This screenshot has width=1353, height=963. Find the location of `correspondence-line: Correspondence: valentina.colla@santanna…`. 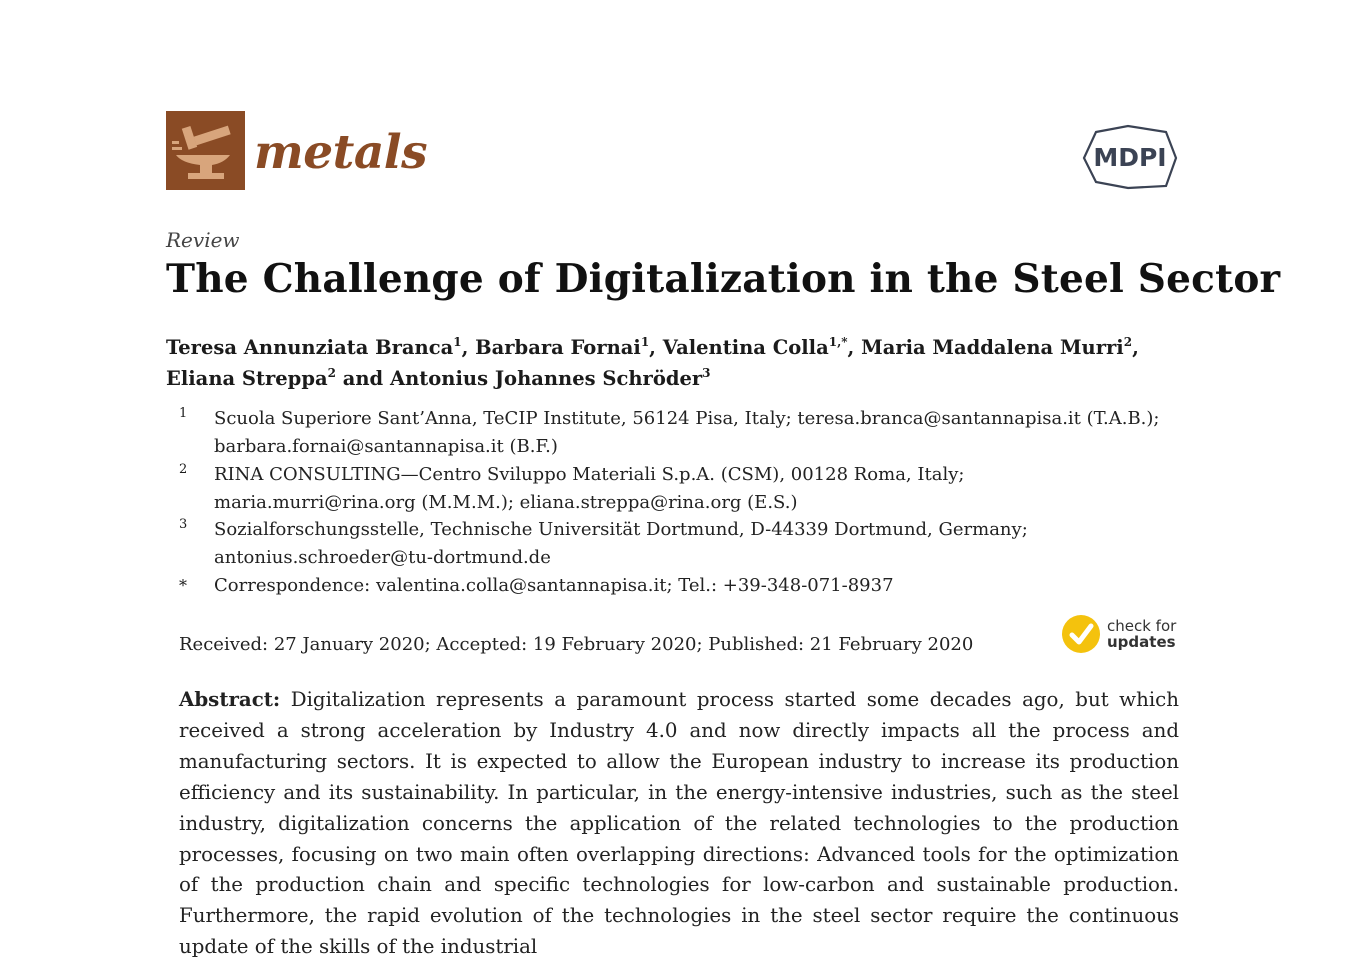

correspondence-line: Correspondence: valentina.colla@santanna… is located at coordinates (554, 585).